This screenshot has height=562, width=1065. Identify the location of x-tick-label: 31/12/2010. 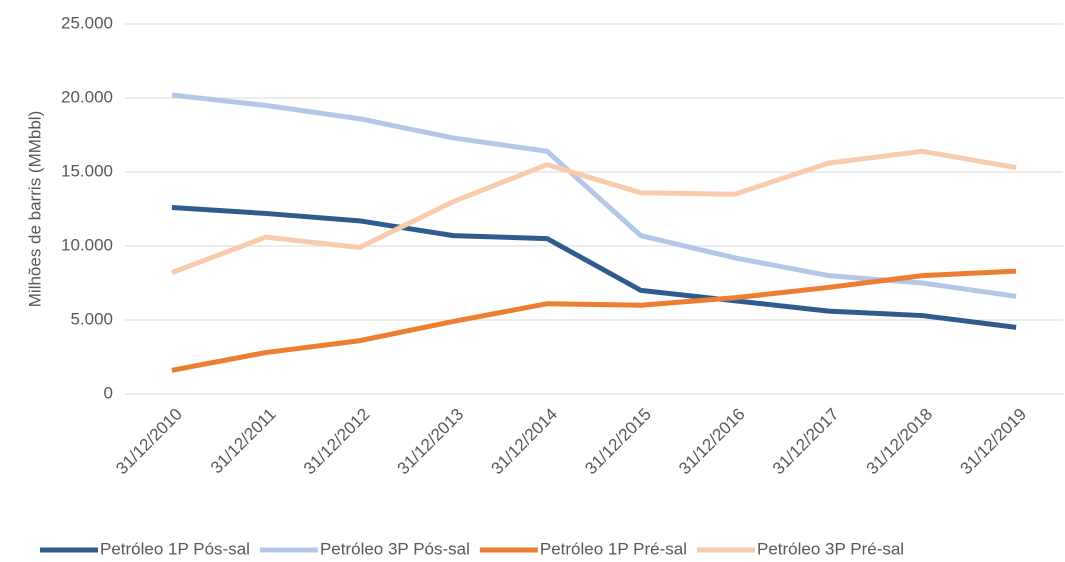
(149, 442).